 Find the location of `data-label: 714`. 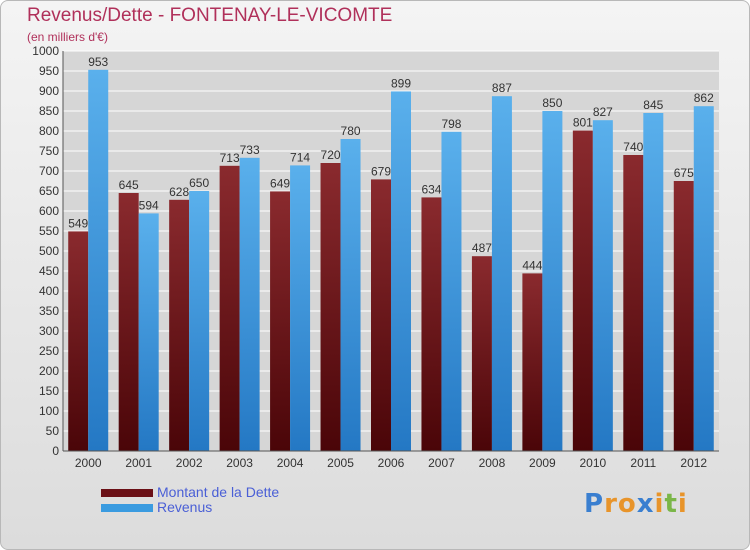

data-label: 714 is located at coordinates (300, 157).